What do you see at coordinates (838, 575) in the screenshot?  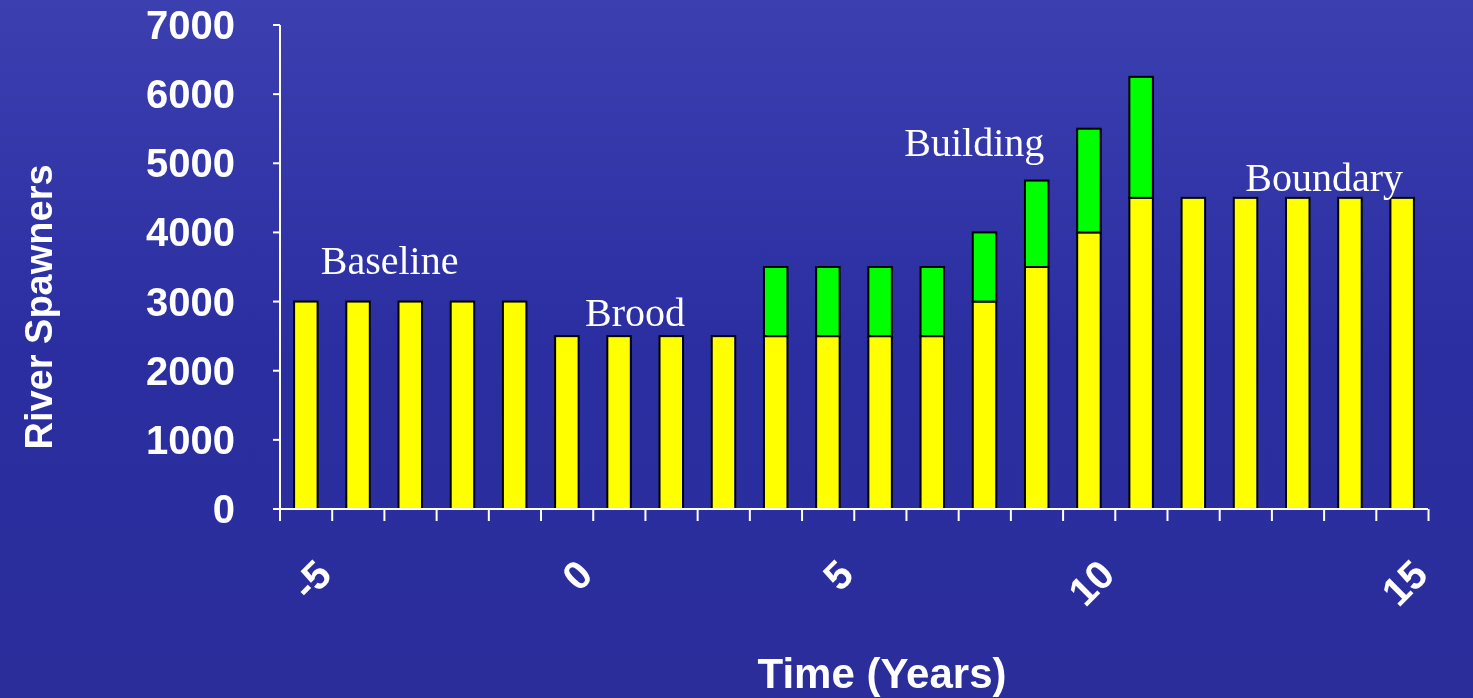 I see `x-tick-label: 5` at bounding box center [838, 575].